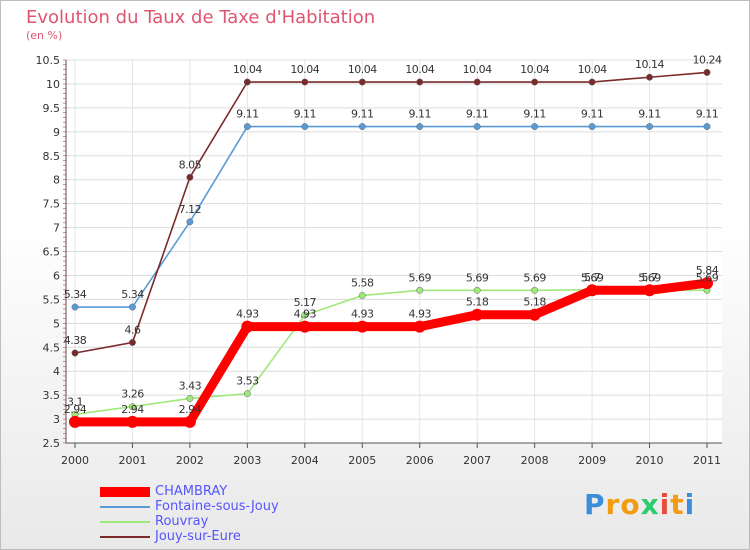 This screenshot has height=550, width=750. I want to click on x-tick-label: 2007, so click(477, 460).